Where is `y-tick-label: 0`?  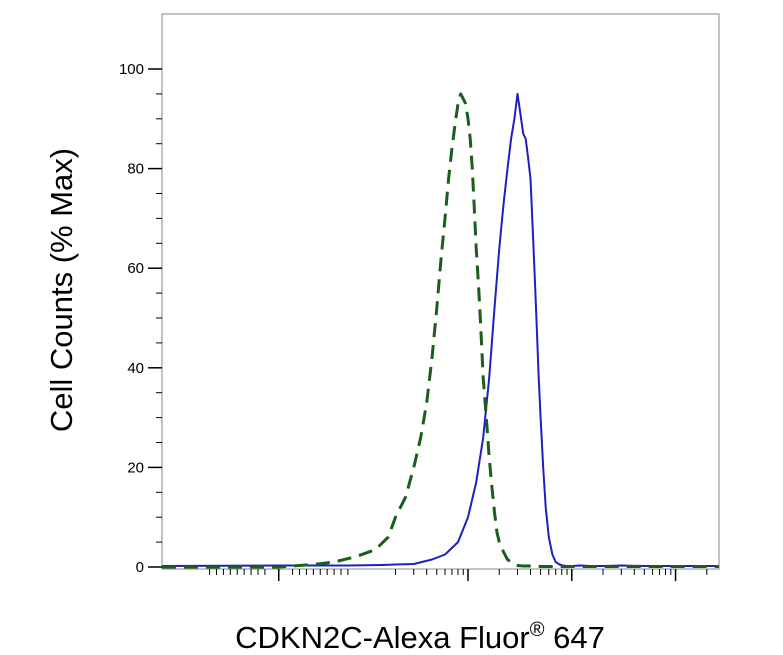
y-tick-label: 0 is located at coordinates (140, 567).